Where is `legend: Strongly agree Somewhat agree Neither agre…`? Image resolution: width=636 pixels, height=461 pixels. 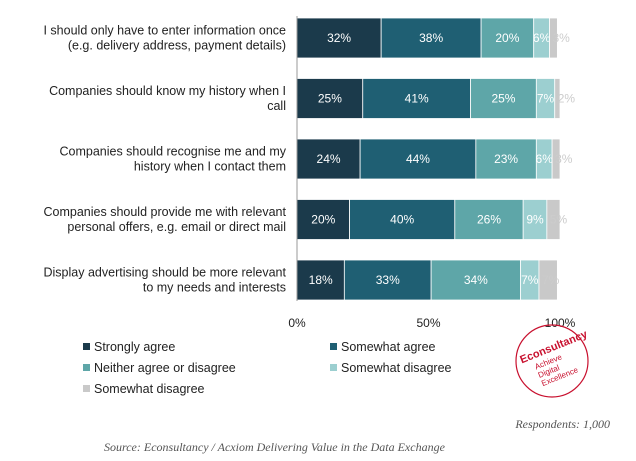 legend: Strongly agree Somewhat agree Neither agre… is located at coordinates (267, 368).